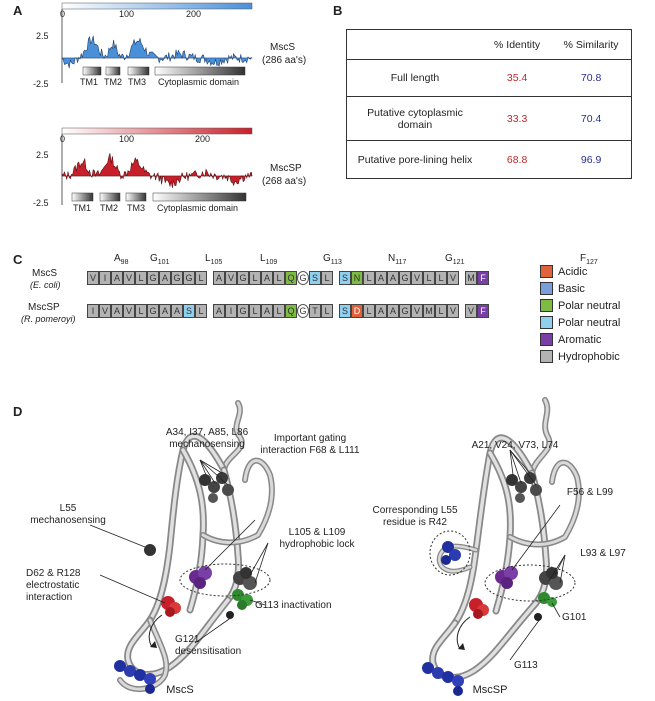 The image size is (655, 701). What do you see at coordinates (489, 118) in the screenshot?
I see `table-row: Putative cytoplasmic domain 33.3 70.4` at bounding box center [489, 118].